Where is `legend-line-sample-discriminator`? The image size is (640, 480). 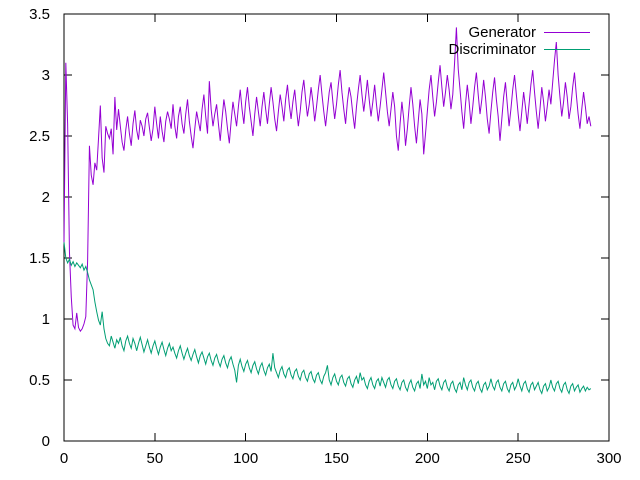 legend-line-sample-discriminator is located at coordinates (567, 49).